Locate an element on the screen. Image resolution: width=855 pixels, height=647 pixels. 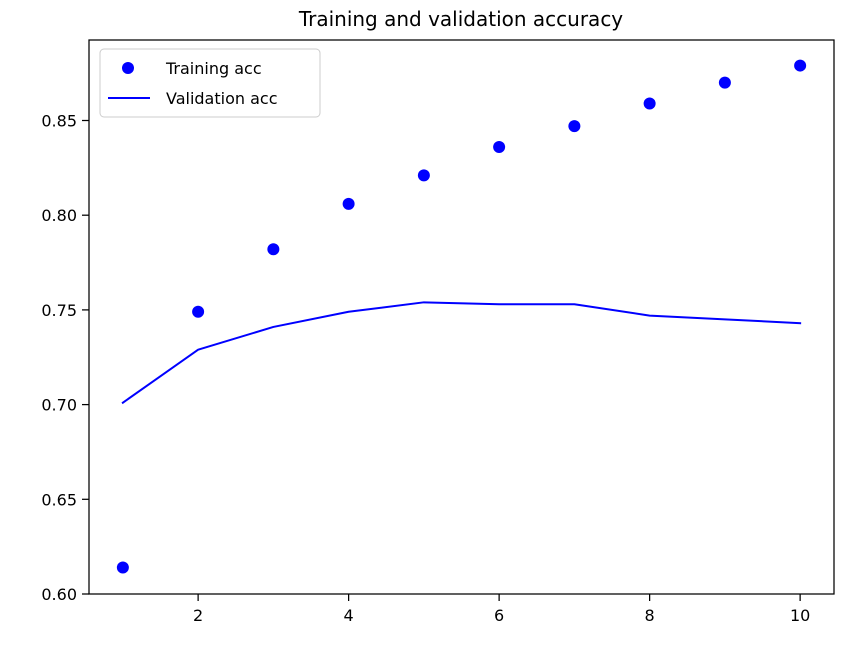
validation-acc-line is located at coordinates (461, 353).